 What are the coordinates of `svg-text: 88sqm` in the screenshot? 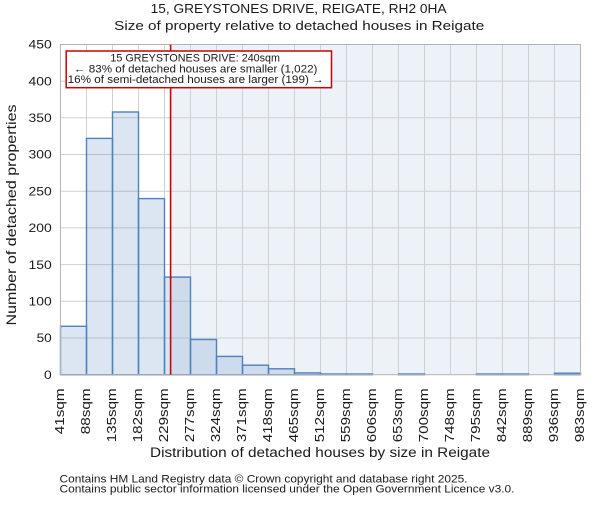 It's located at (85, 411).